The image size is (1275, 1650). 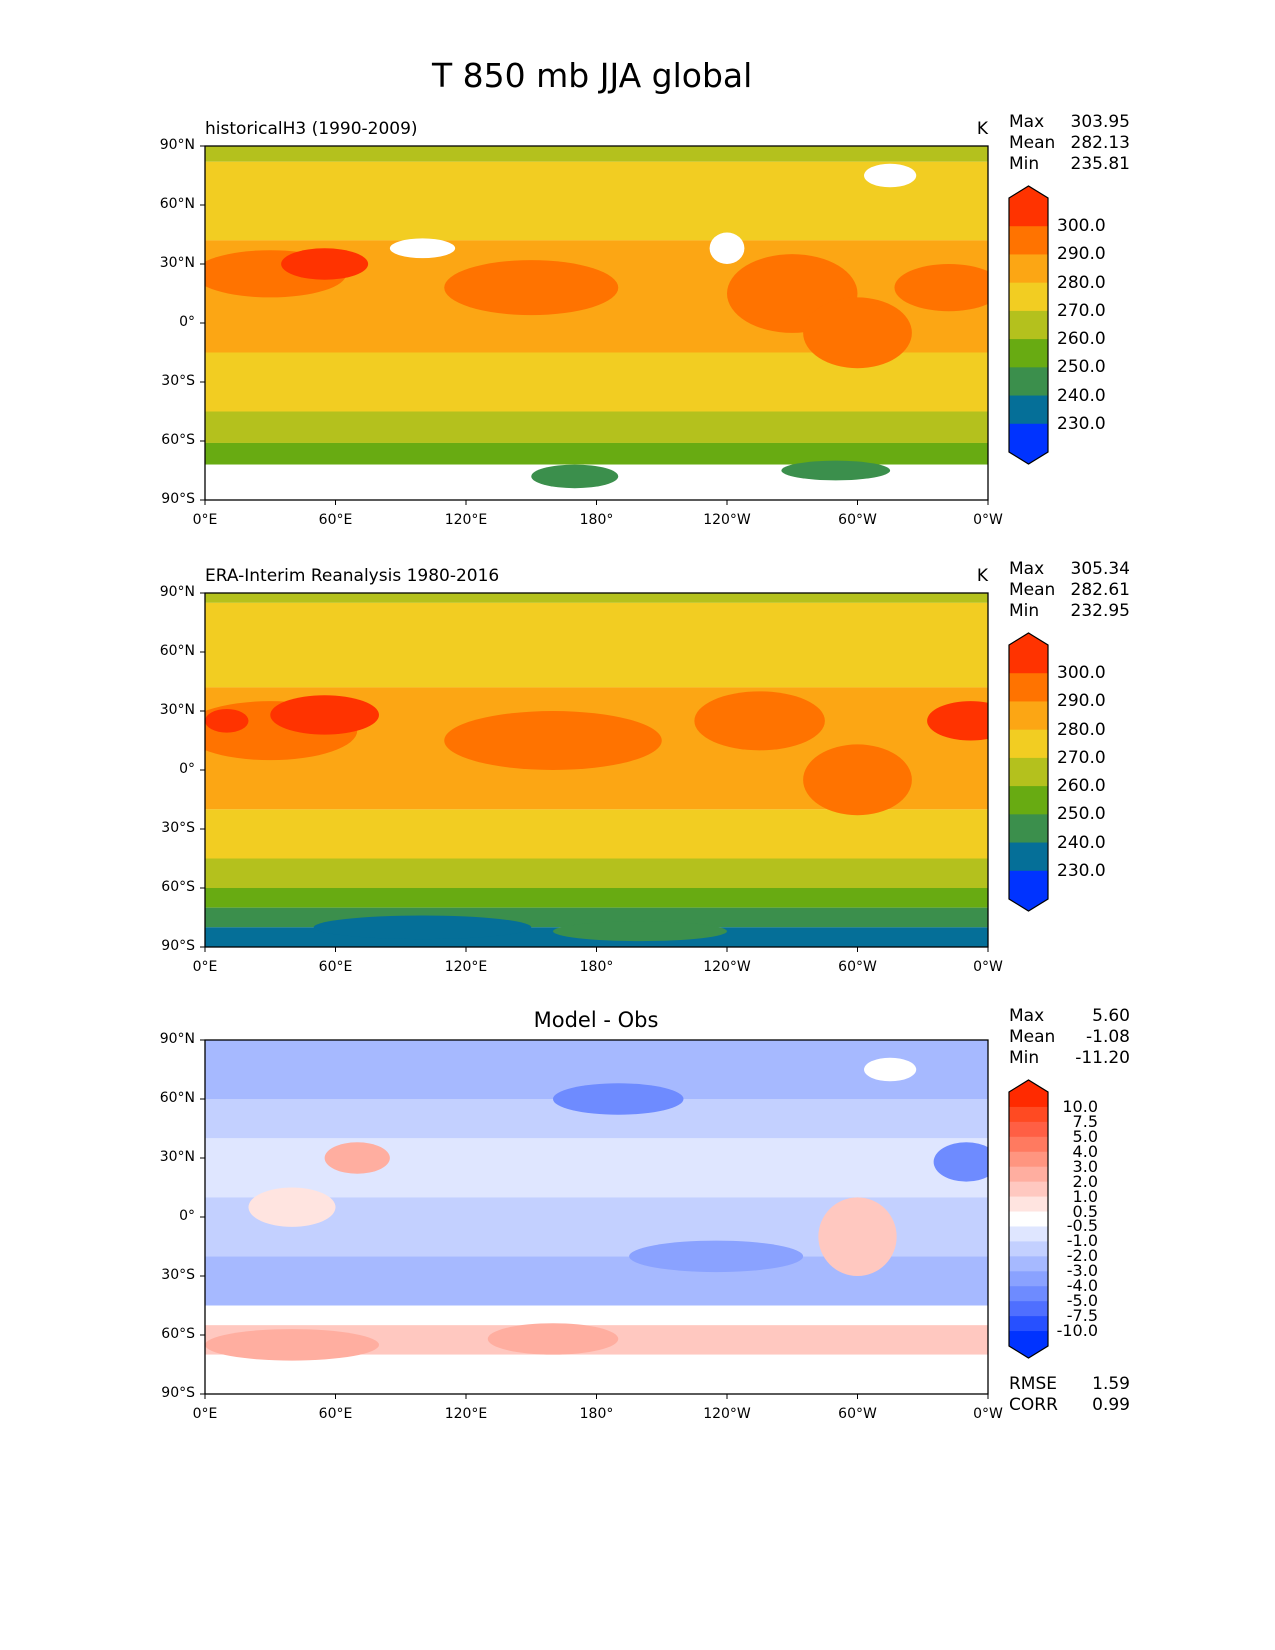 What do you see at coordinates (1082, 1301) in the screenshot?
I see `colorbar-label: -5.0` at bounding box center [1082, 1301].